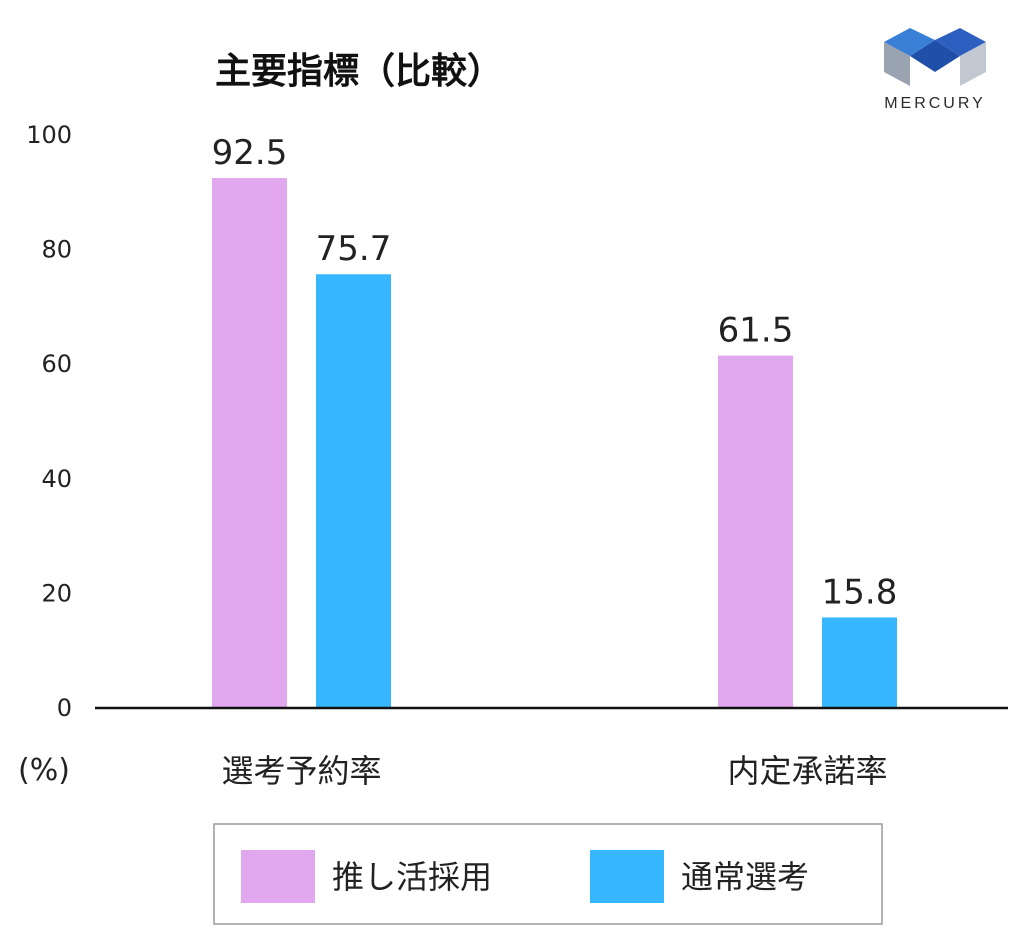 This screenshot has height=928, width=1024. What do you see at coordinates (49, 135) in the screenshot?
I see `y-tick-label: 100` at bounding box center [49, 135].